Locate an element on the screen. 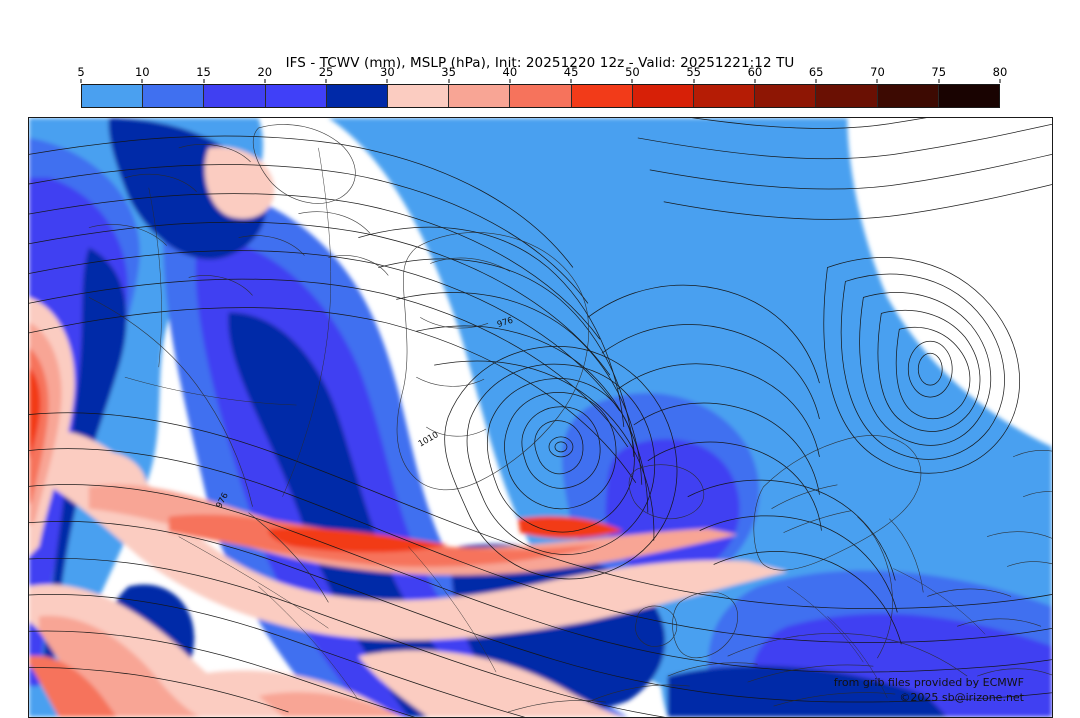 The image size is (1080, 718). colorbar: 5 10 15 20 25 30 35 40 45 50 55 60 65 70 75 80 is located at coordinates (542, 86).